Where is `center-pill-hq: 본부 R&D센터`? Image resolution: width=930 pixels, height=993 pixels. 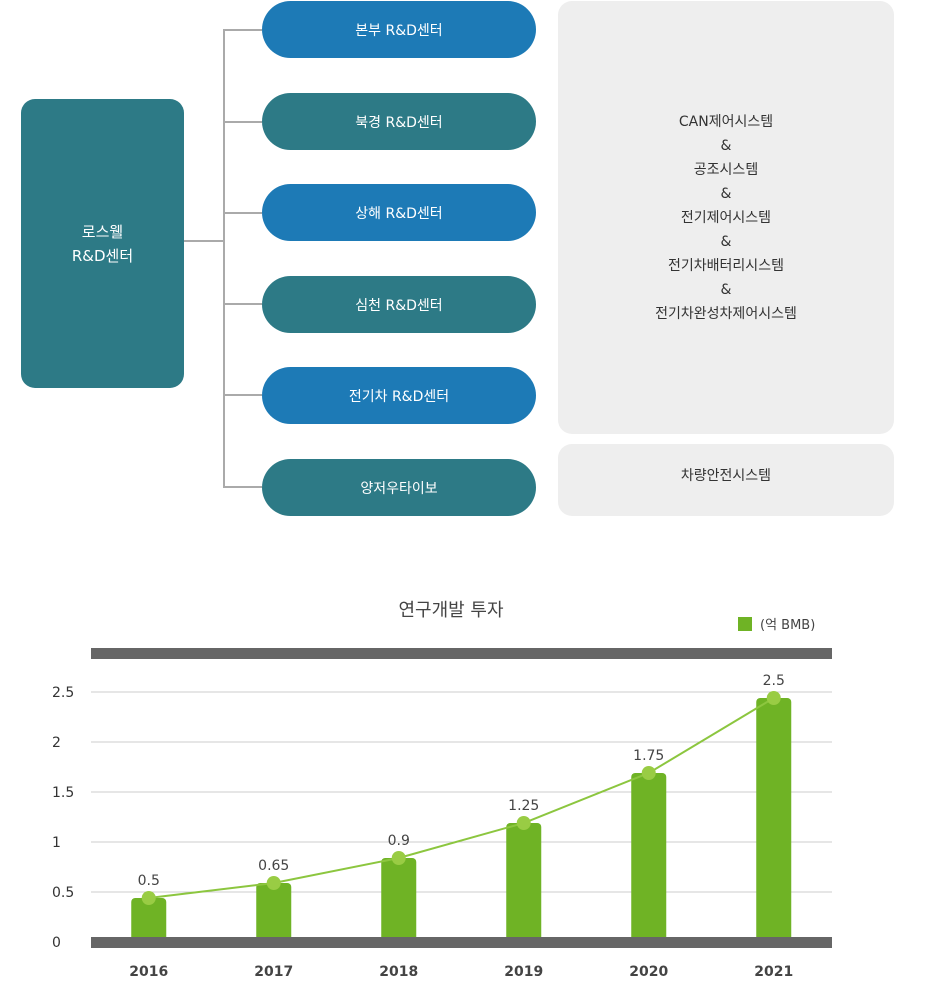 center-pill-hq: 본부 R&D센터 is located at coordinates (399, 29).